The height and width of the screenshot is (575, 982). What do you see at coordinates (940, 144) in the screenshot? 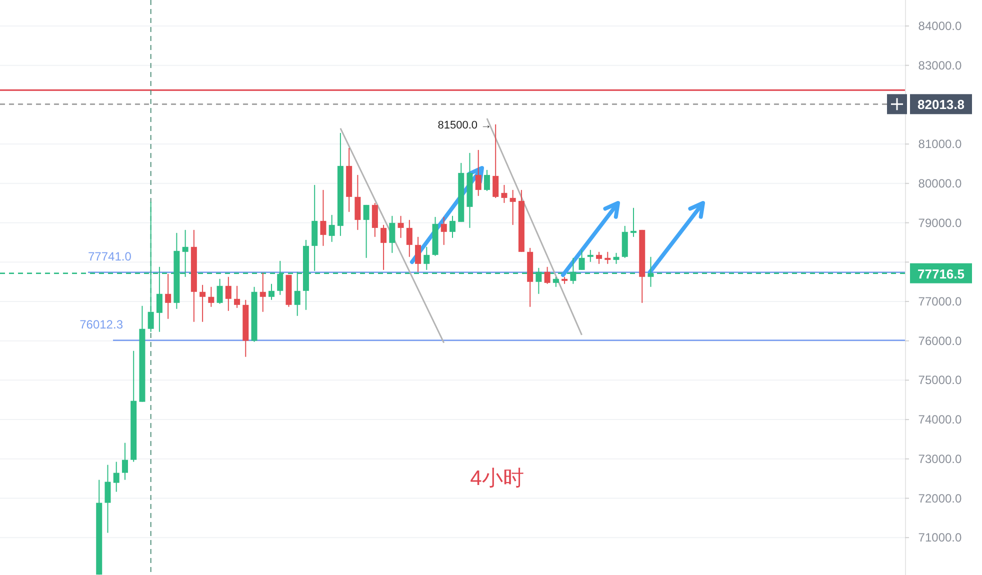
I see `y-tick-label: 81000.0` at bounding box center [940, 144].